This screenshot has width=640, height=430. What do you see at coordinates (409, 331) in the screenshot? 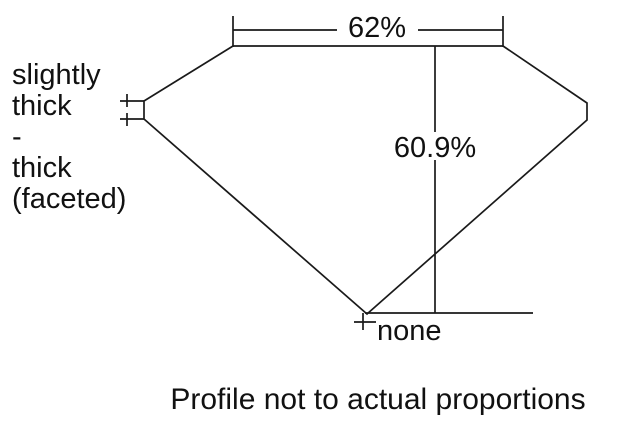
I see `culet-label: none` at bounding box center [409, 331].